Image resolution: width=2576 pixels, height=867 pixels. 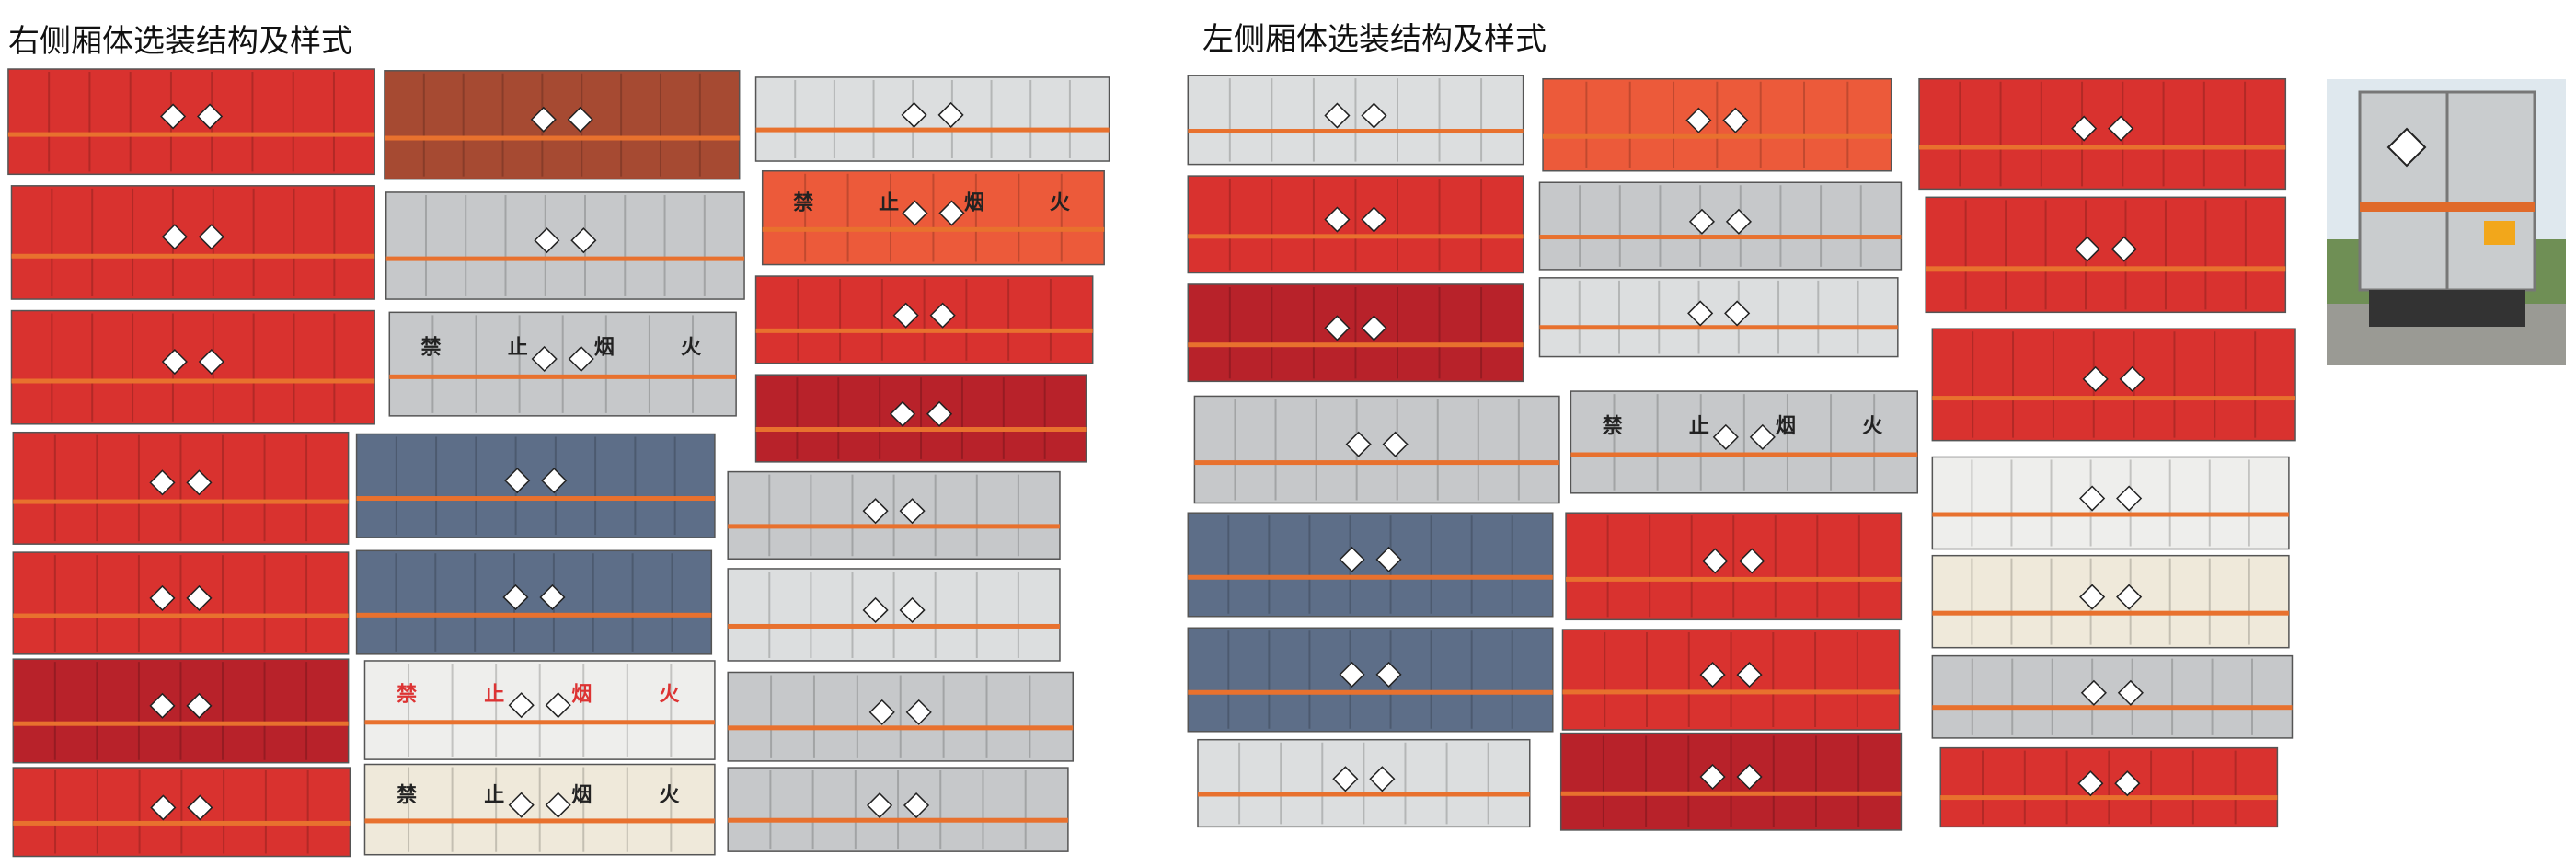 What do you see at coordinates (2499, 233) in the screenshot?
I see `plate` at bounding box center [2499, 233].